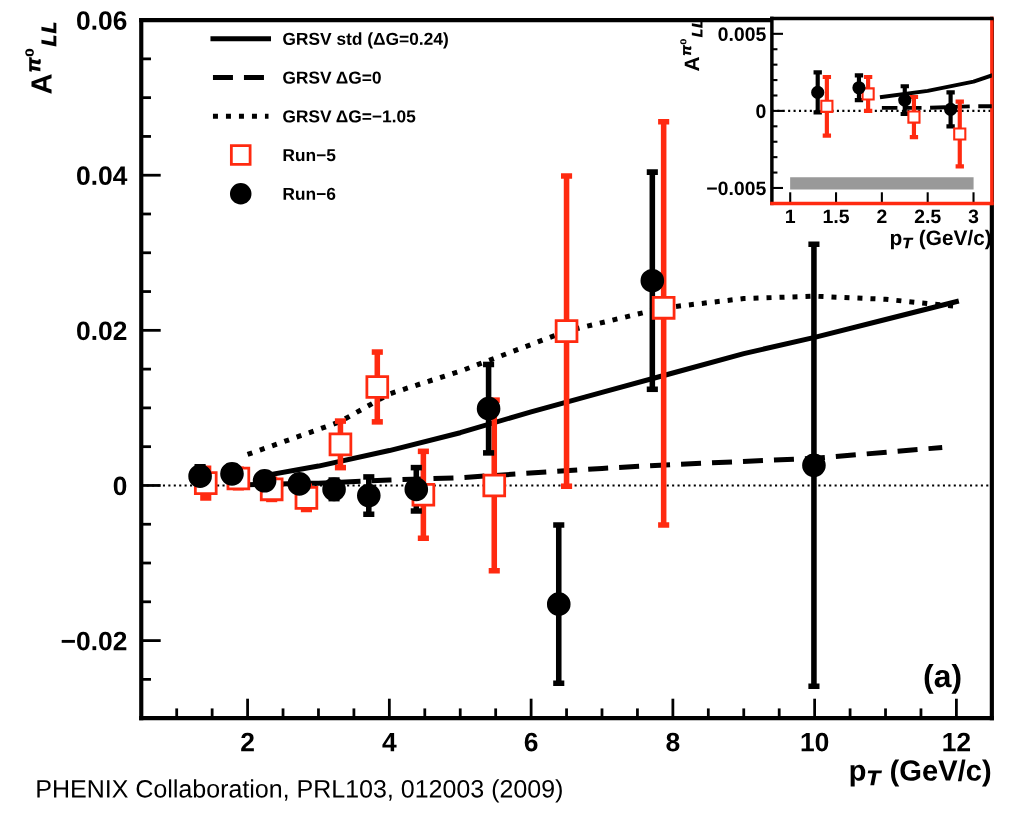 This screenshot has width=1009, height=837. What do you see at coordinates (102, 20) in the screenshot?
I see `y-tick-label: 0.06` at bounding box center [102, 20].